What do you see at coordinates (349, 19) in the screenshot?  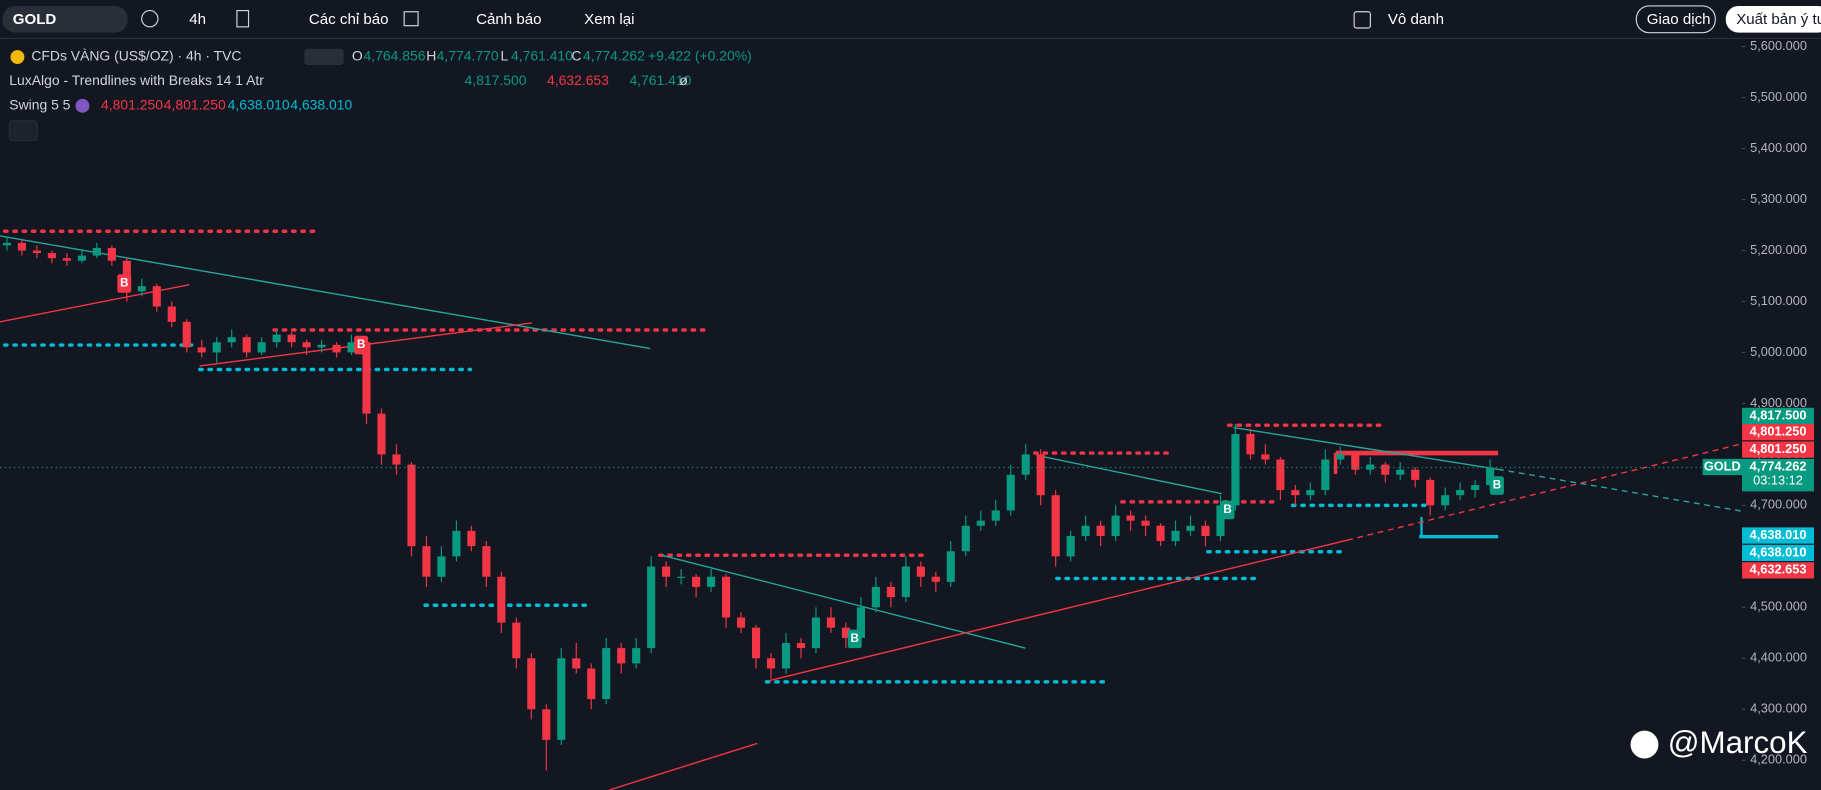 I see `indicators-button: Các chỉ báo` at bounding box center [349, 19].